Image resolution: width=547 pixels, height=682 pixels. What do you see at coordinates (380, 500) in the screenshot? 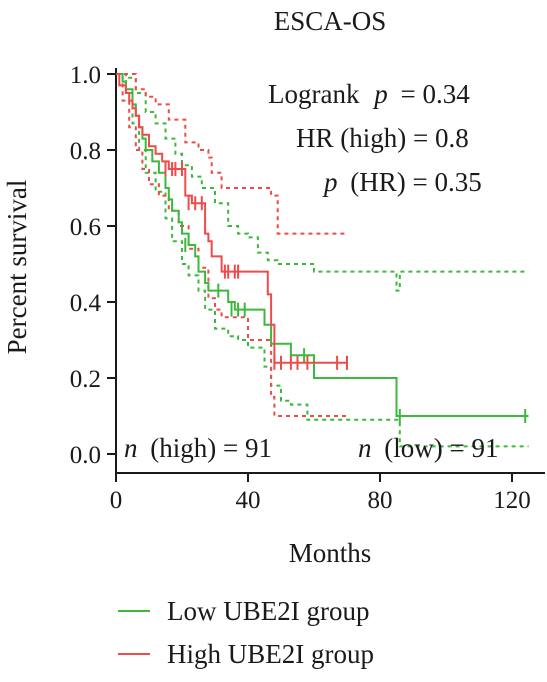
I see `x-tick-label: 80` at bounding box center [380, 500].